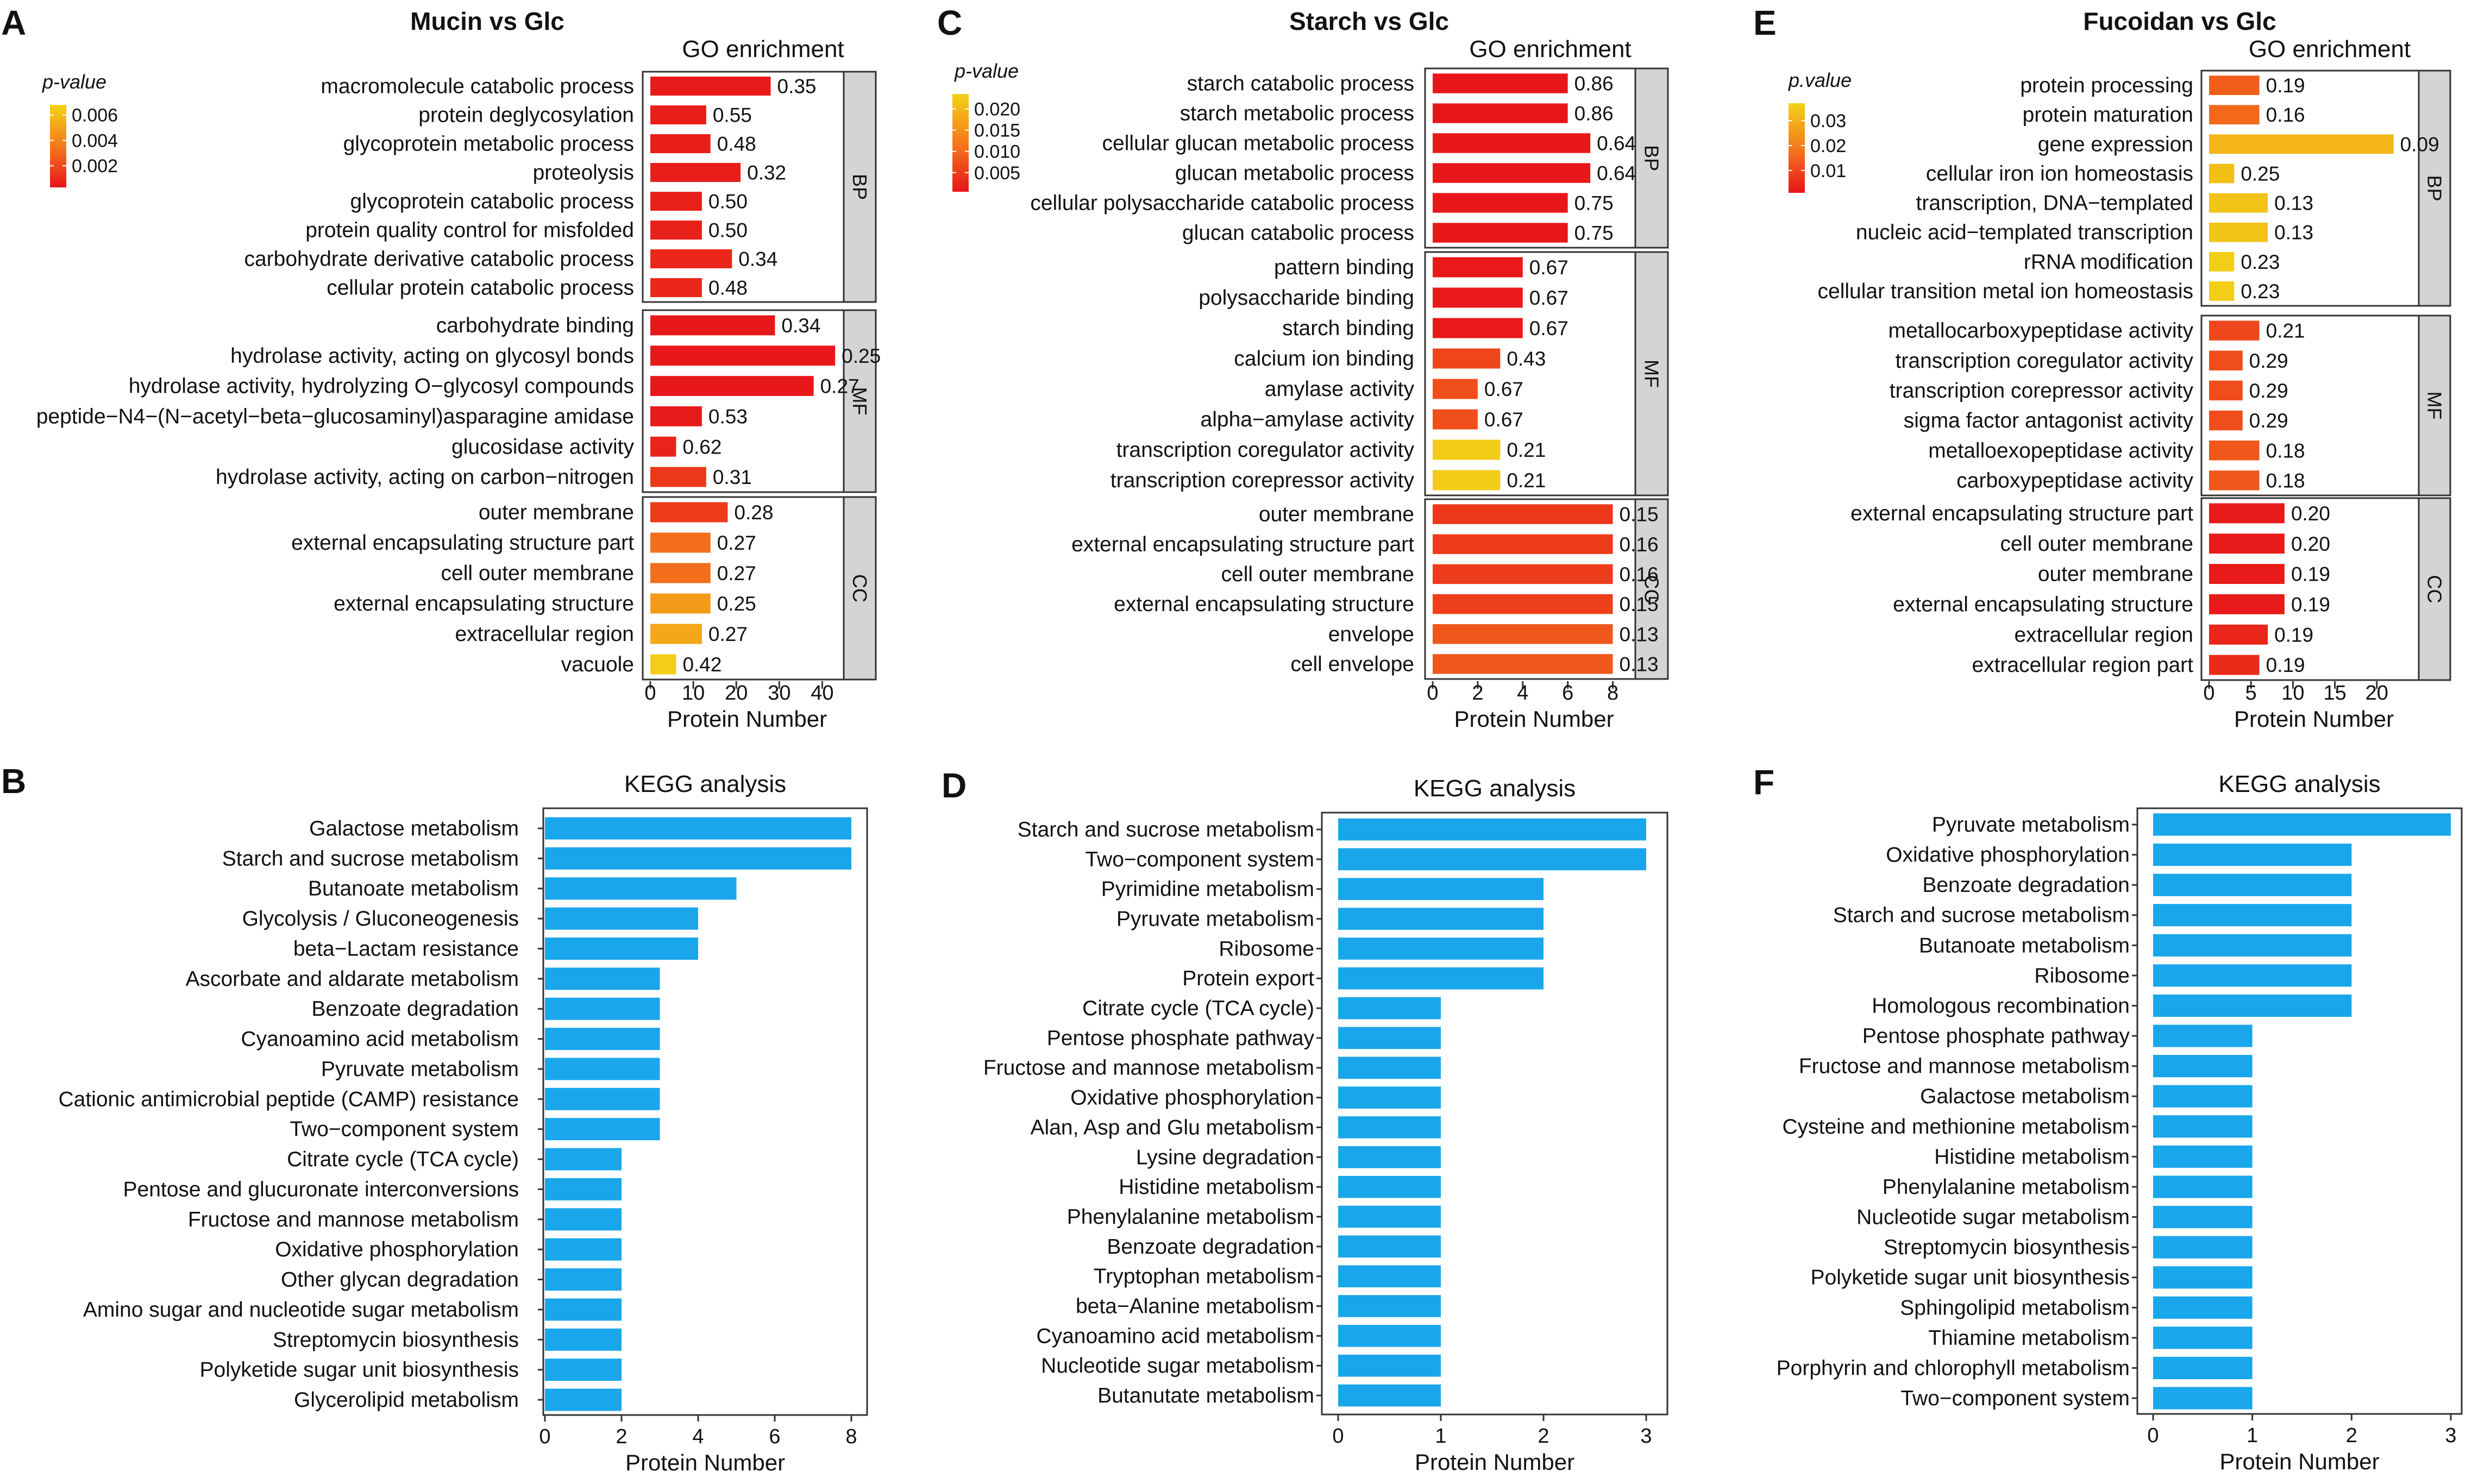 The height and width of the screenshot is (1484, 2472). What do you see at coordinates (1828, 146) in the screenshot?
I see `legend-tick-label: 0.02` at bounding box center [1828, 146].